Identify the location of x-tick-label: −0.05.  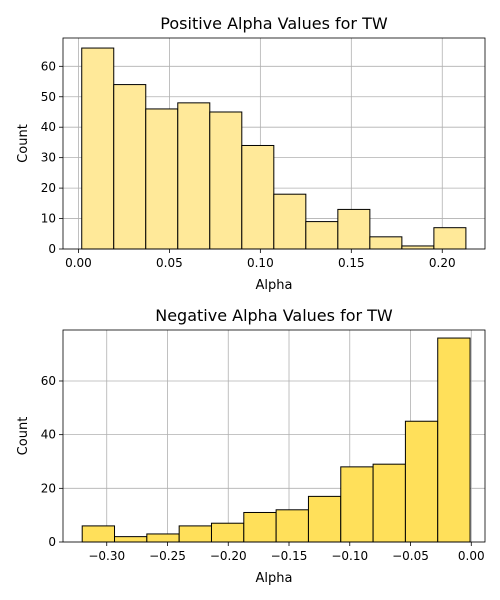
(410, 556).